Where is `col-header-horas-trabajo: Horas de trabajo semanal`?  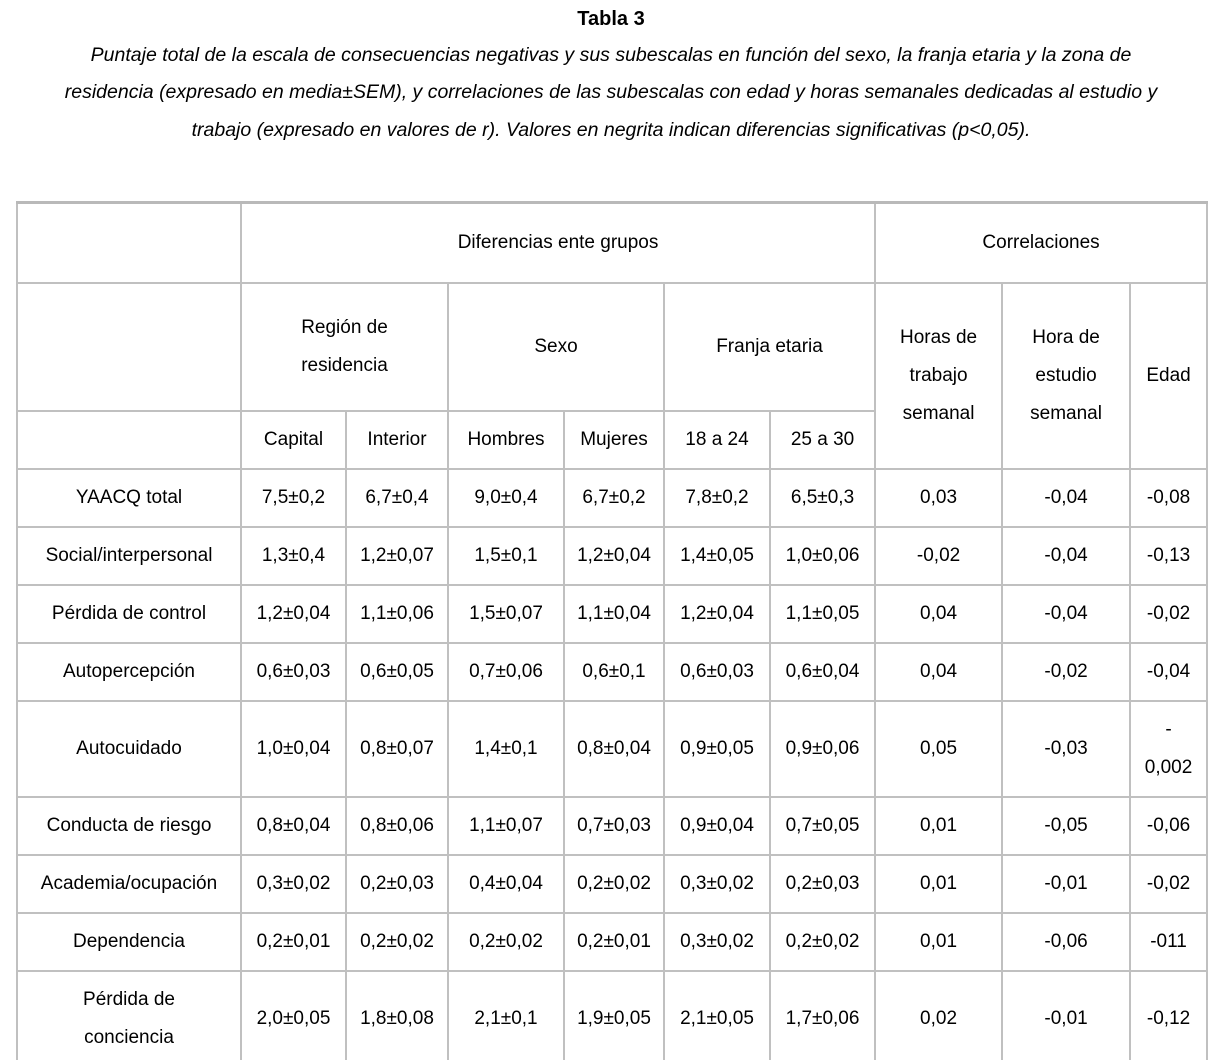 col-header-horas-trabajo: Horas de trabajo semanal is located at coordinates (939, 375).